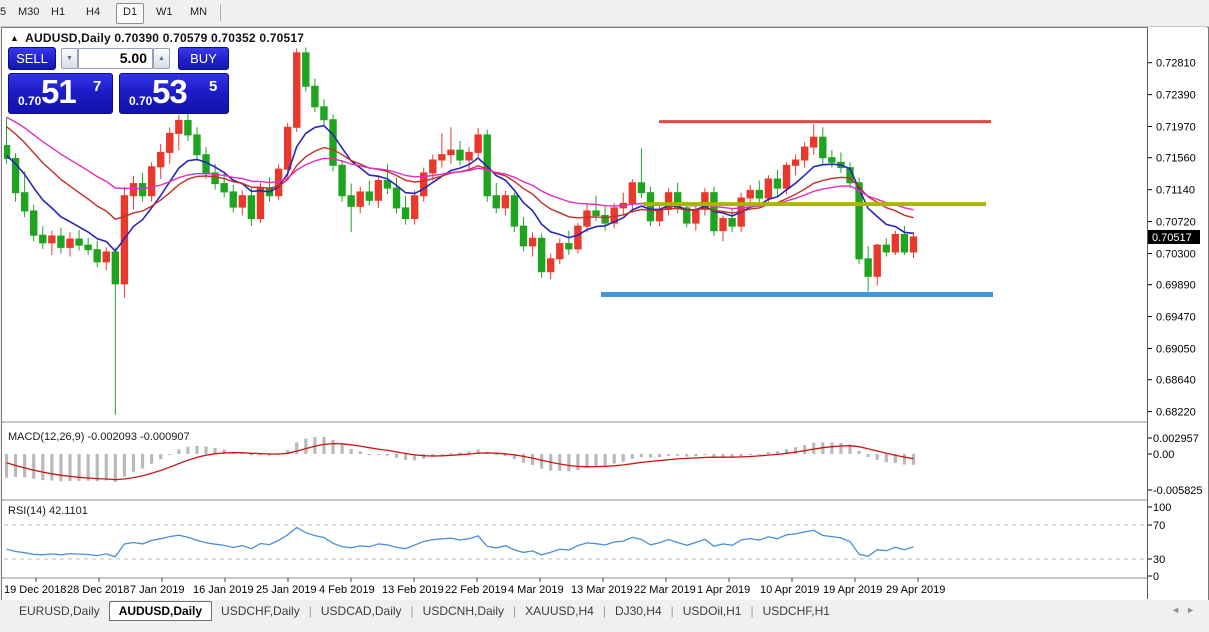 The height and width of the screenshot is (632, 1209). I want to click on timeframe-button-d1: D1, so click(130, 13).